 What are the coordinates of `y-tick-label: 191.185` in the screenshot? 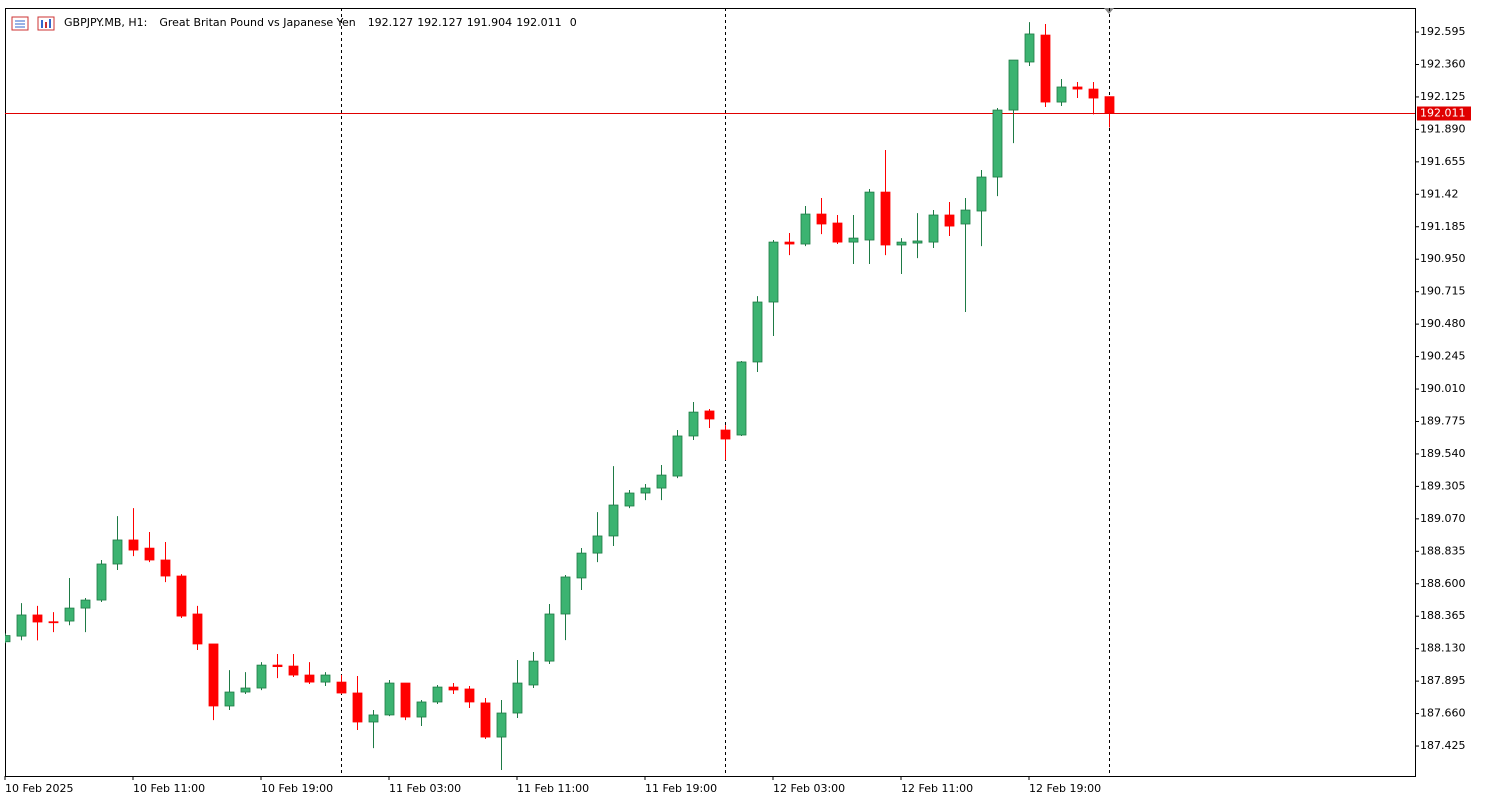 It's located at (1443, 226).